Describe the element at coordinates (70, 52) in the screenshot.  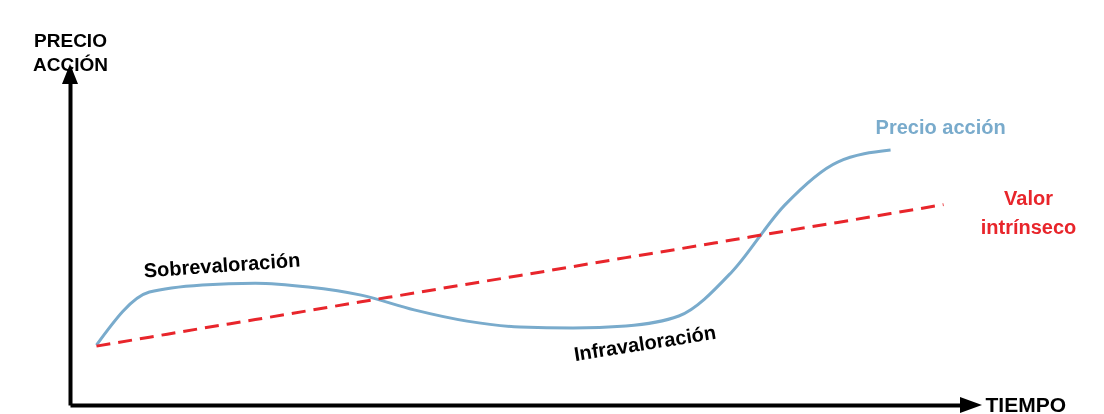
I see `y-axis-title: PRECIO ACCIÓN` at that location.